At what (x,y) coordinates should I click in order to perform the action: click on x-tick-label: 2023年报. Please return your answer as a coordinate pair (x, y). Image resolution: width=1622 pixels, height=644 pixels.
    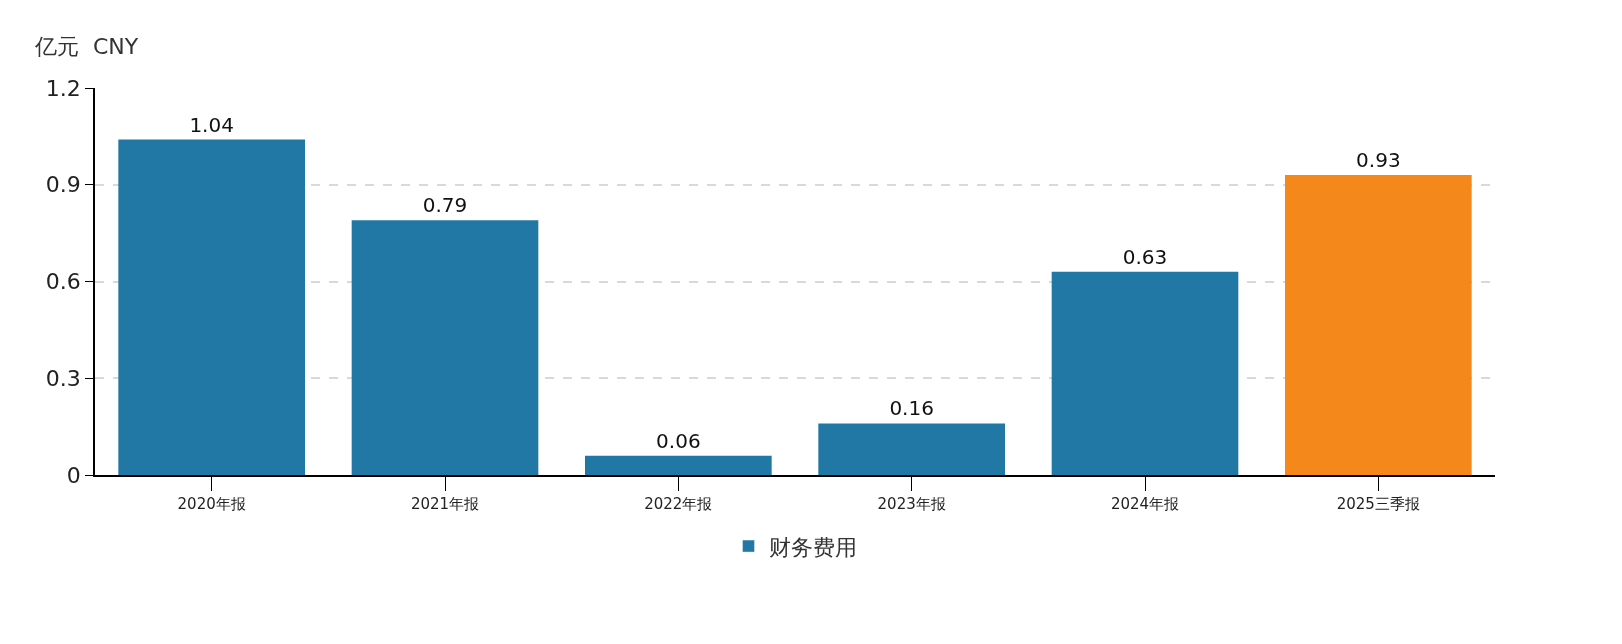
    Looking at the image, I should click on (911, 503).